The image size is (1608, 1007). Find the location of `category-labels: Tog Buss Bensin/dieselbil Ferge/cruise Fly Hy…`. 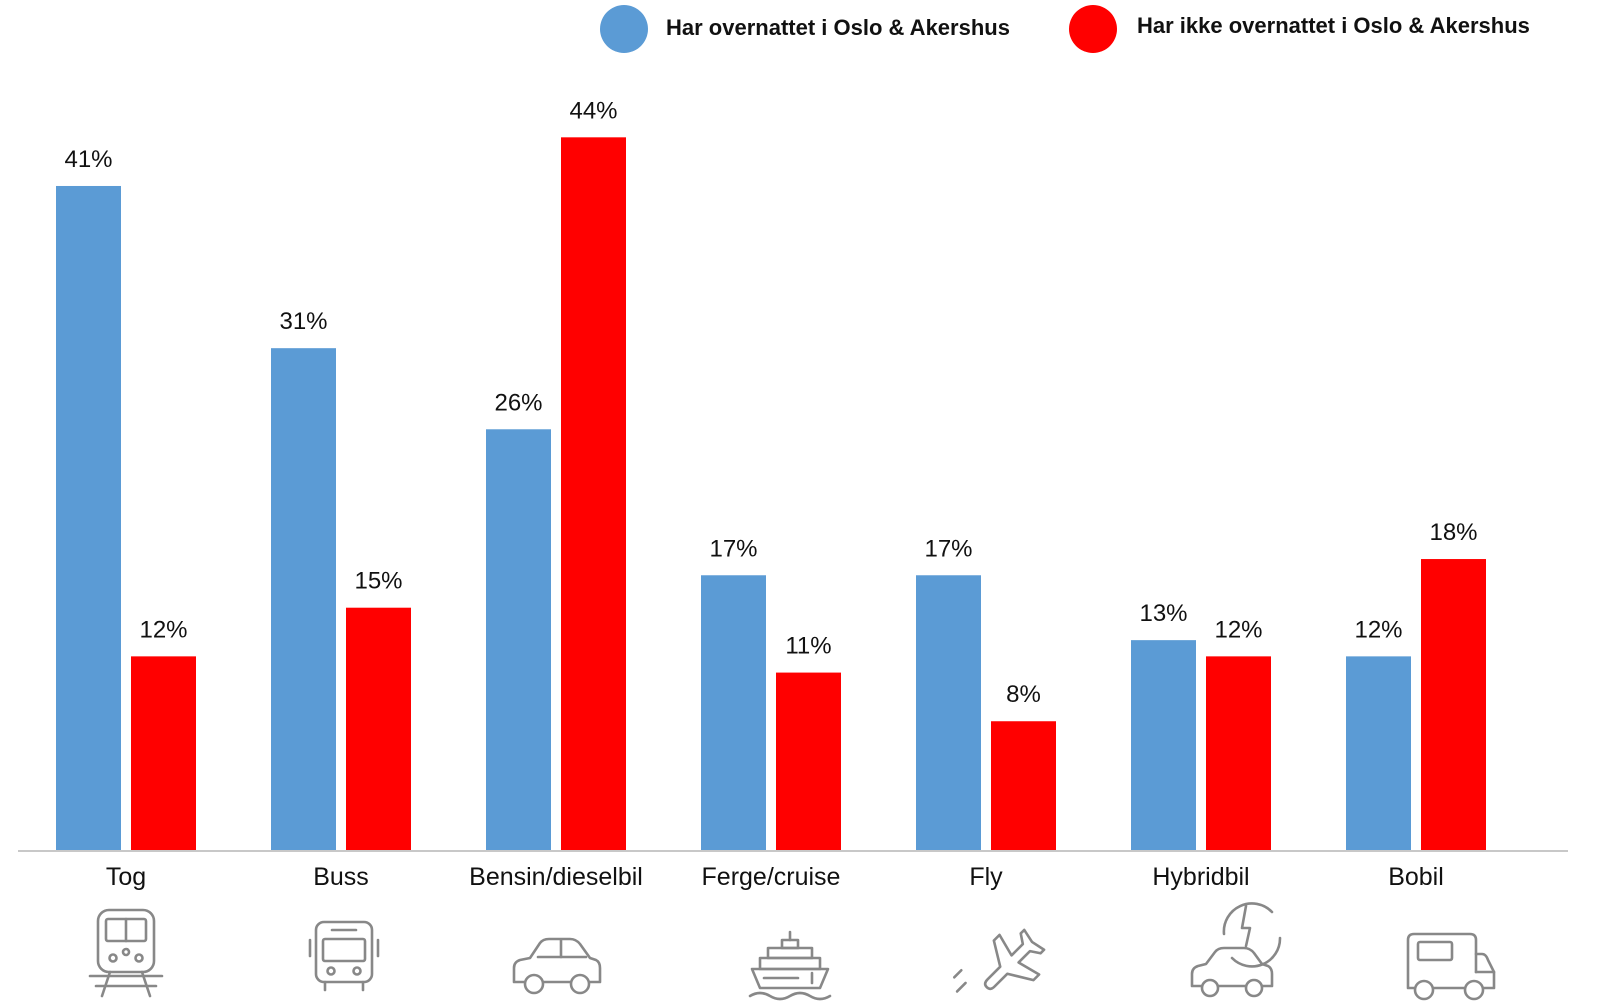

category-labels: Tog Buss Bensin/dieselbil Ferge/cruise Fly Hy… is located at coordinates (775, 877).